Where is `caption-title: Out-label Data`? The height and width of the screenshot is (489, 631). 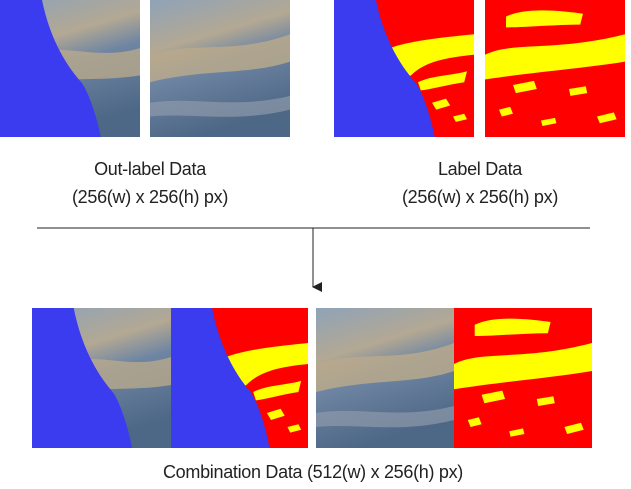 caption-title: Out-label Data is located at coordinates (150, 169).